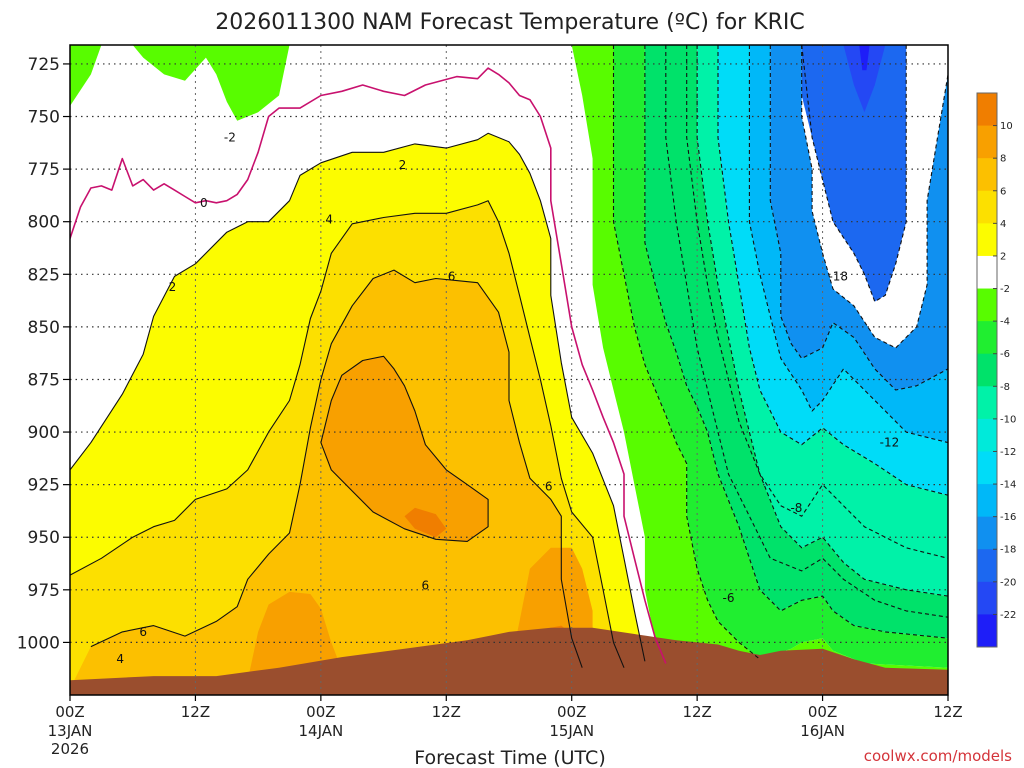  What do you see at coordinates (1005, 354) in the screenshot?
I see `colorbar-label-7: -6` at bounding box center [1005, 354].